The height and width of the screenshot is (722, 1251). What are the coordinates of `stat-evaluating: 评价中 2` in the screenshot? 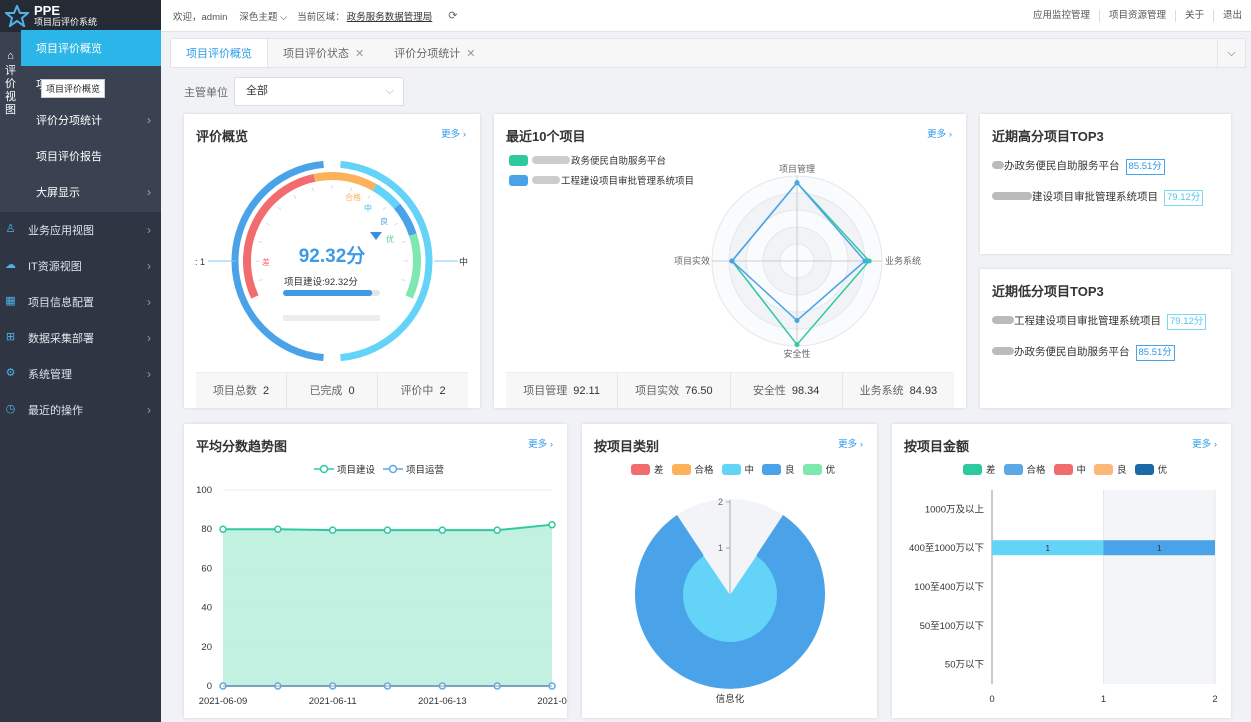 It's located at (423, 390).